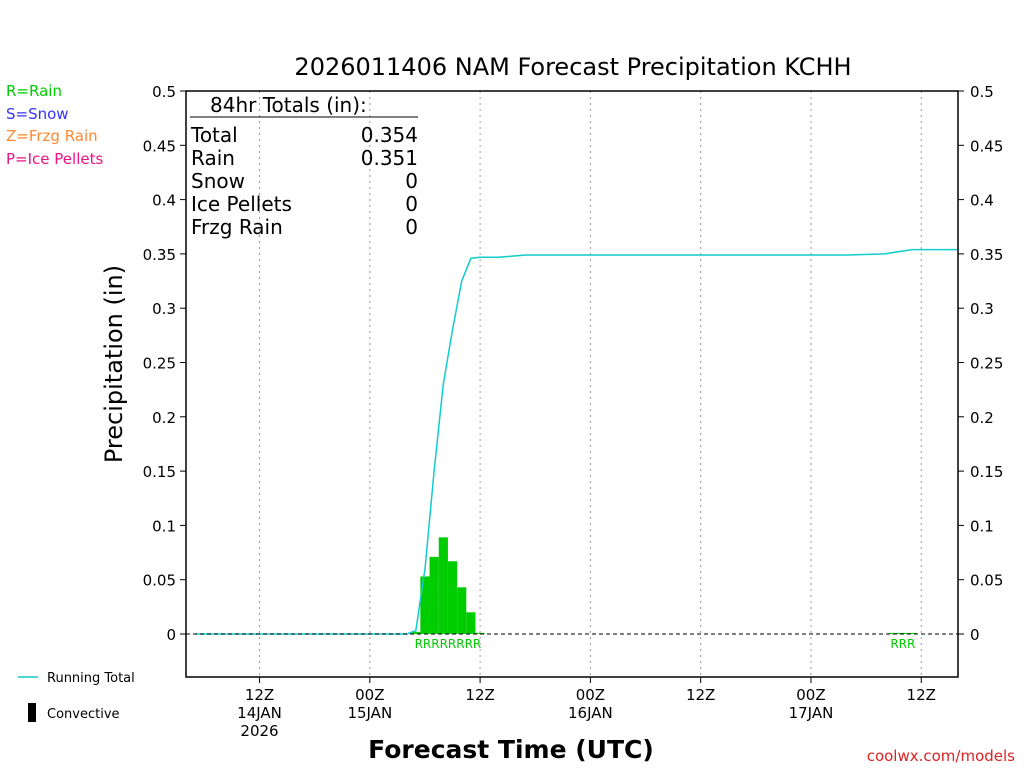  Describe the element at coordinates (982, 92) in the screenshot. I see `y-tick-label-right-10: 0.5` at that location.